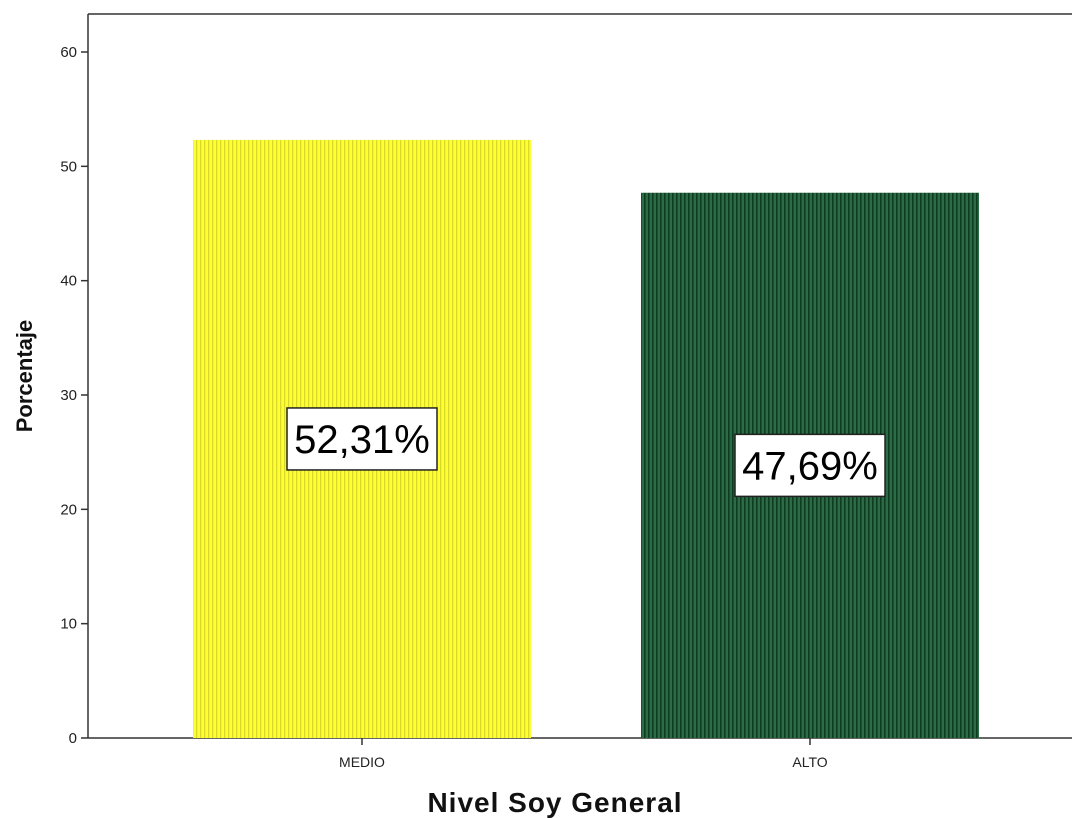 The height and width of the screenshot is (818, 1072). Describe the element at coordinates (68, 52) in the screenshot. I see `y-tick-label: 60` at that location.